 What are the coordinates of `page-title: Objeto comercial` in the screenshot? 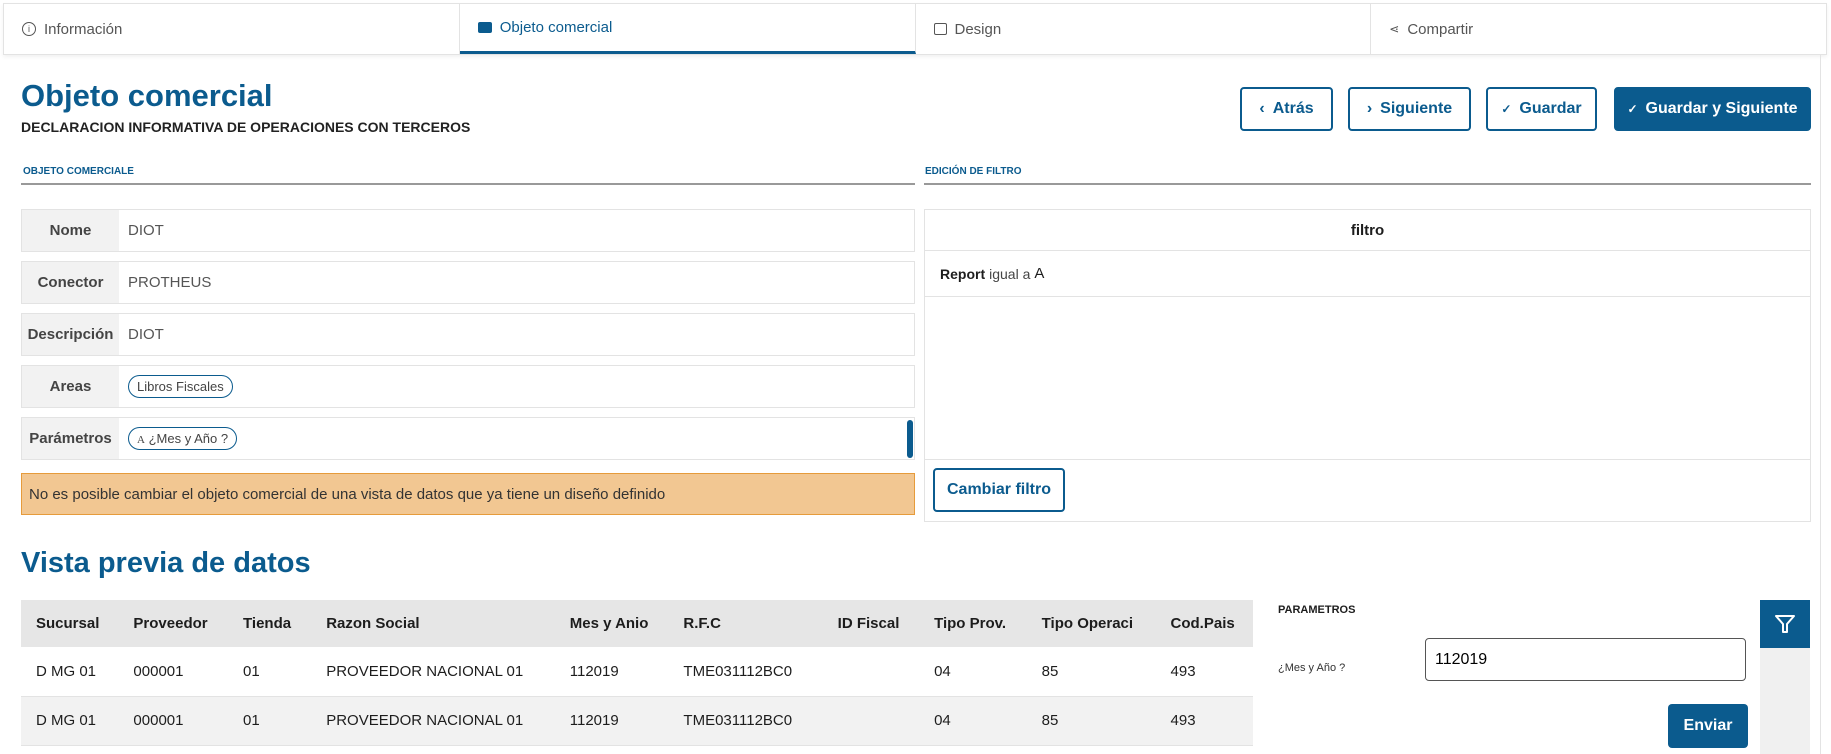 It's located at (147, 95).